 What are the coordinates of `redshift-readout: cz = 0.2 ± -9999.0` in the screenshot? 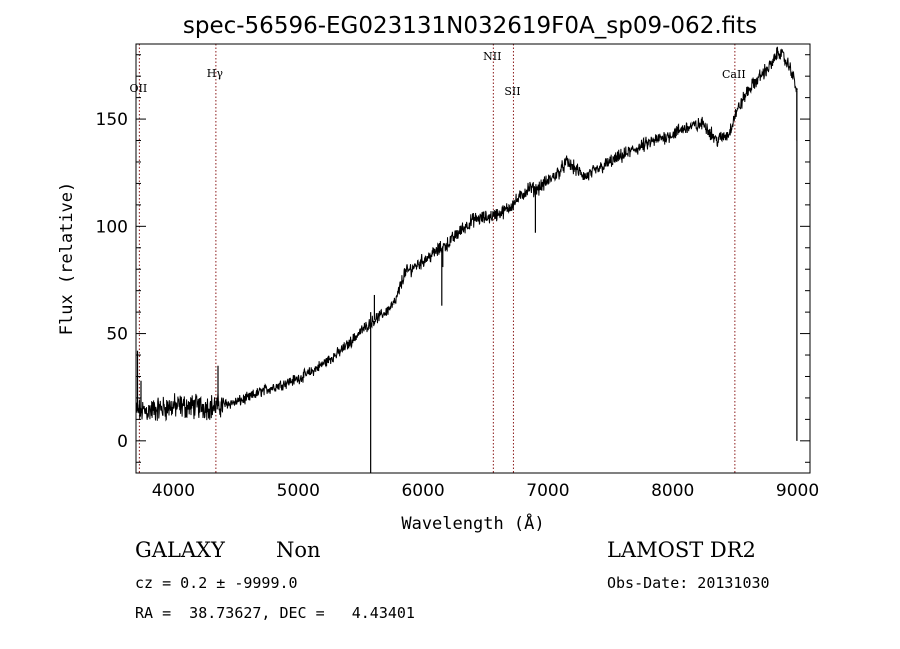 It's located at (216, 583).